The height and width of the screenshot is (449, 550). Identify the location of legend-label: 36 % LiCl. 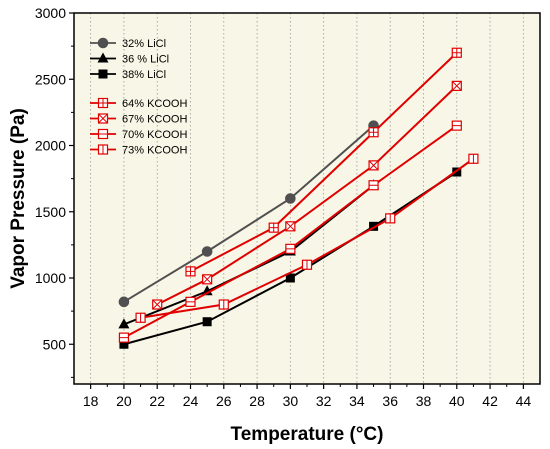
(145, 60).